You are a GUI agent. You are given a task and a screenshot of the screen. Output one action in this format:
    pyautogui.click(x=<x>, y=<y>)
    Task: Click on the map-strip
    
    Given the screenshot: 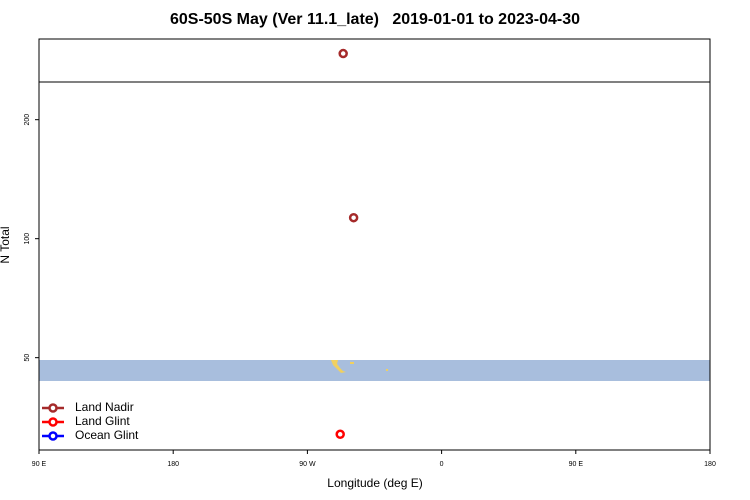 What is the action you would take?
    pyautogui.click(x=374, y=370)
    